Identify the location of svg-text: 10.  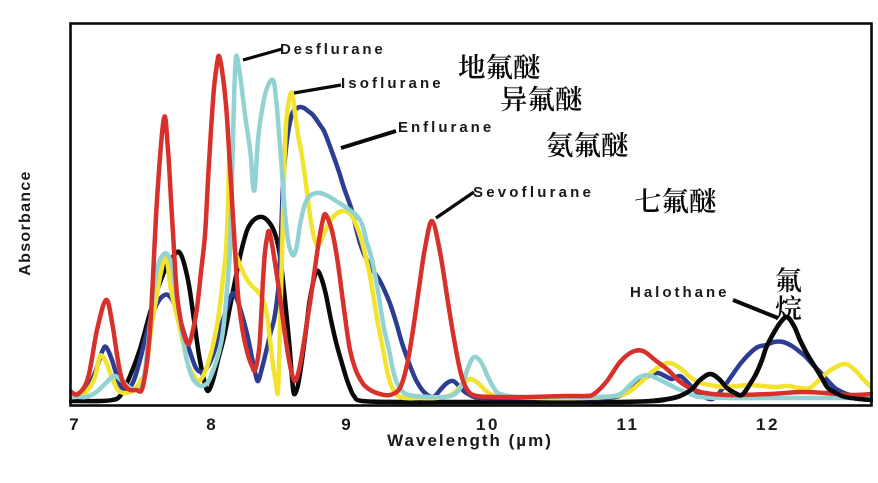
(488, 424).